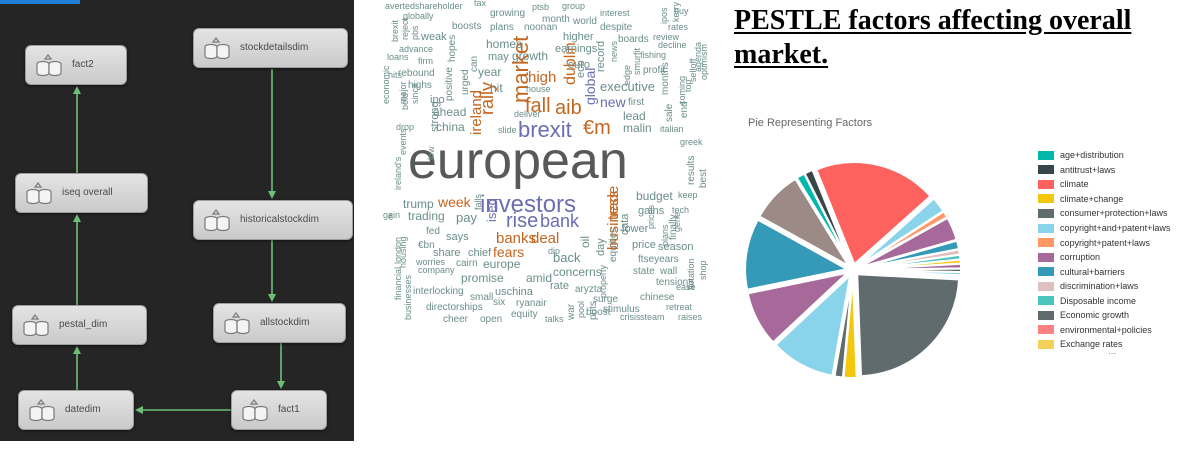 The height and width of the screenshot is (455, 1201). Describe the element at coordinates (418, 204) in the screenshot. I see `word-cloud-word: trump` at that location.